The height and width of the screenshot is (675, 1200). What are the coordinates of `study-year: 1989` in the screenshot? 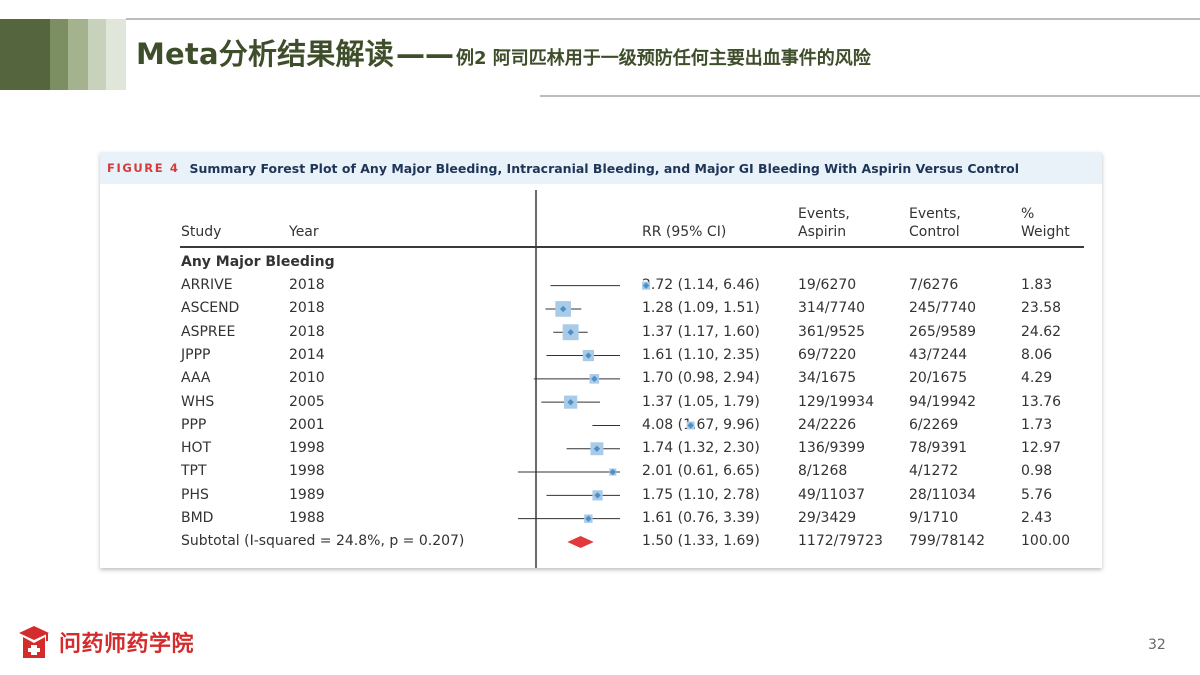 It's located at (307, 494).